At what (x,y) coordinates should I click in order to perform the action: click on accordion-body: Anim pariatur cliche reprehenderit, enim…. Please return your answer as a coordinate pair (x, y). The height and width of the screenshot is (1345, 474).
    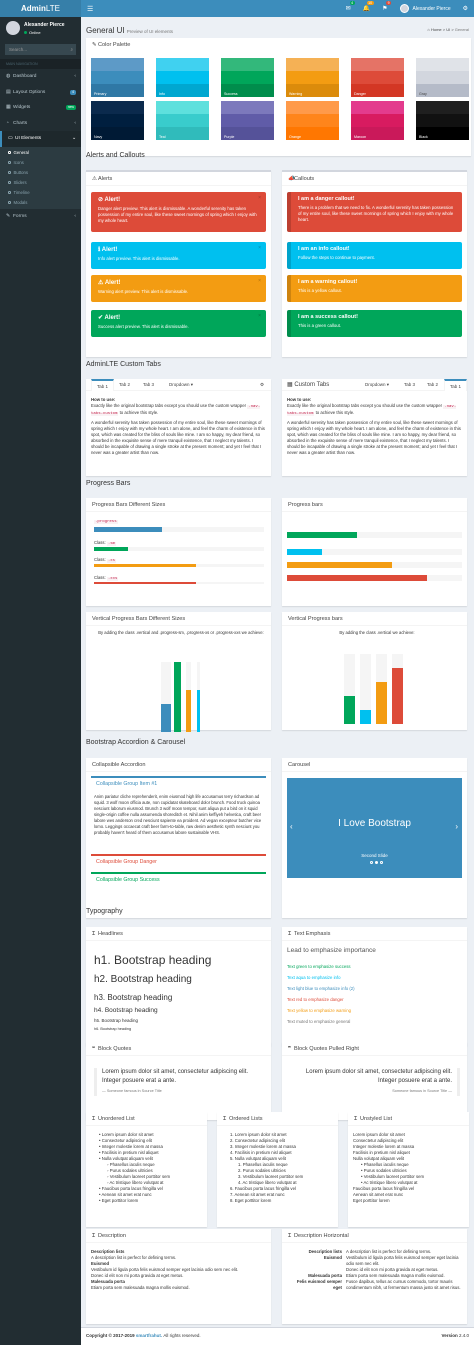
    Looking at the image, I should click on (178, 814).